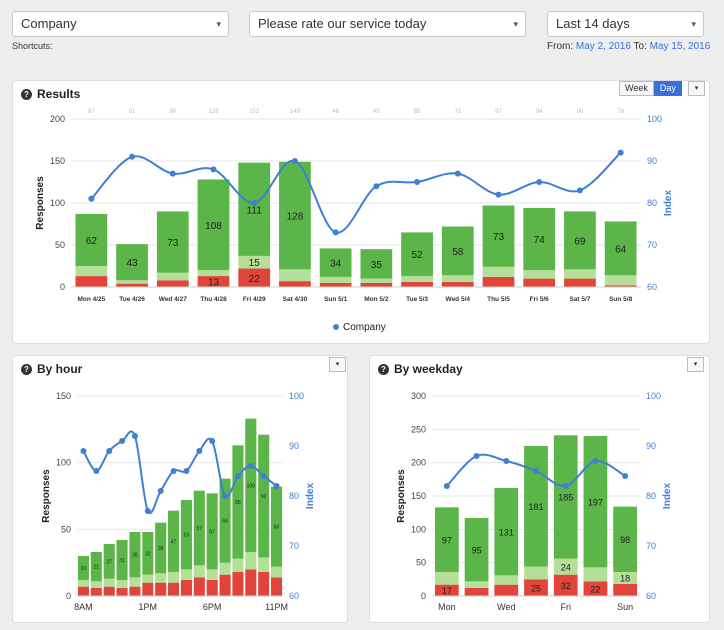 The image size is (724, 630). I want to click on y-tick-label: 200, so click(57, 119).